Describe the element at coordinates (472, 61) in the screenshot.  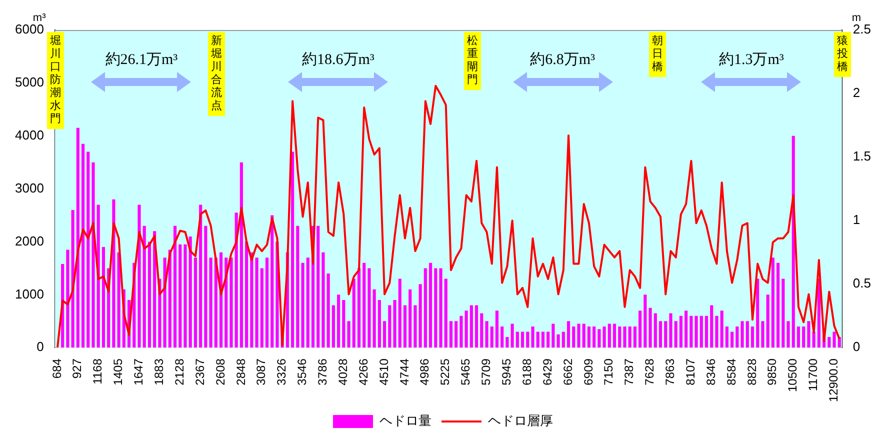
I see `signboard: 松重閘門` at that location.